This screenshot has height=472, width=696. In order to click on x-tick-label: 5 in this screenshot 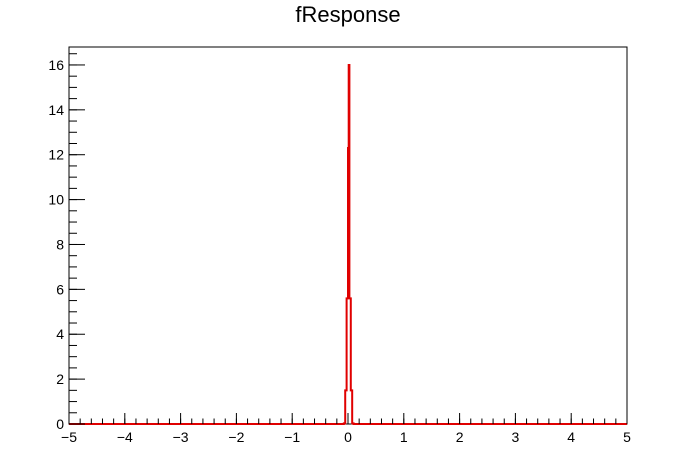, I will do `click(627, 437)`.